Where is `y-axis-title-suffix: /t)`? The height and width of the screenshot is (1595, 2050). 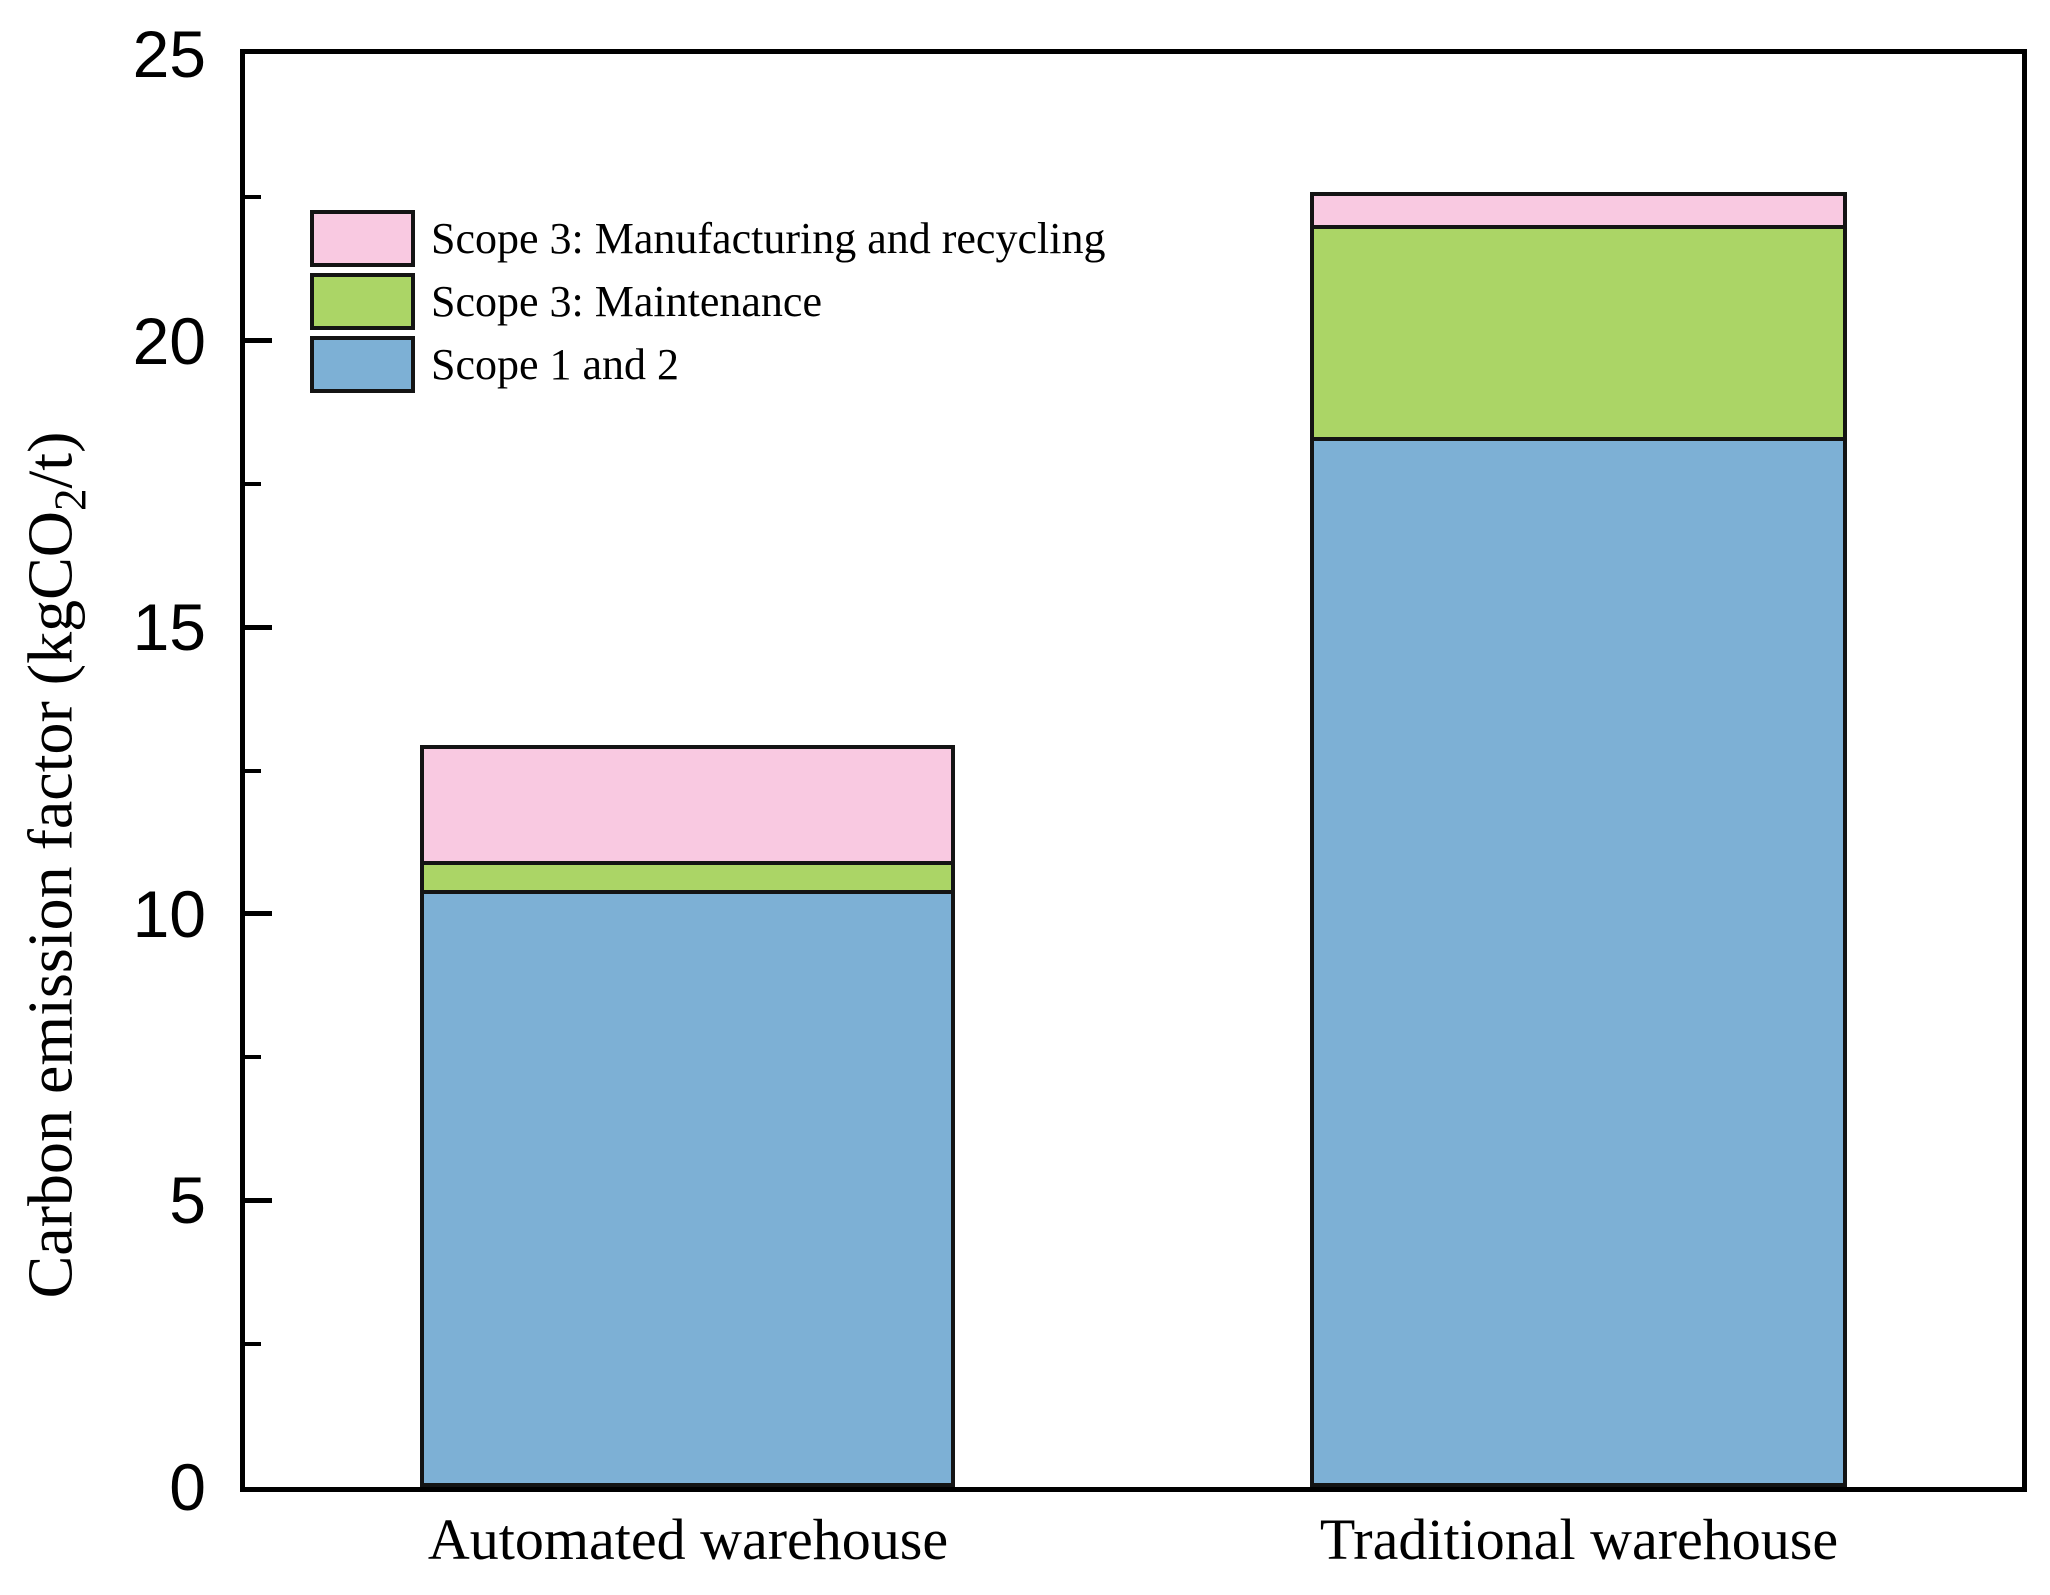
y-axis-title-suffix: /t) is located at coordinates (50, 460).